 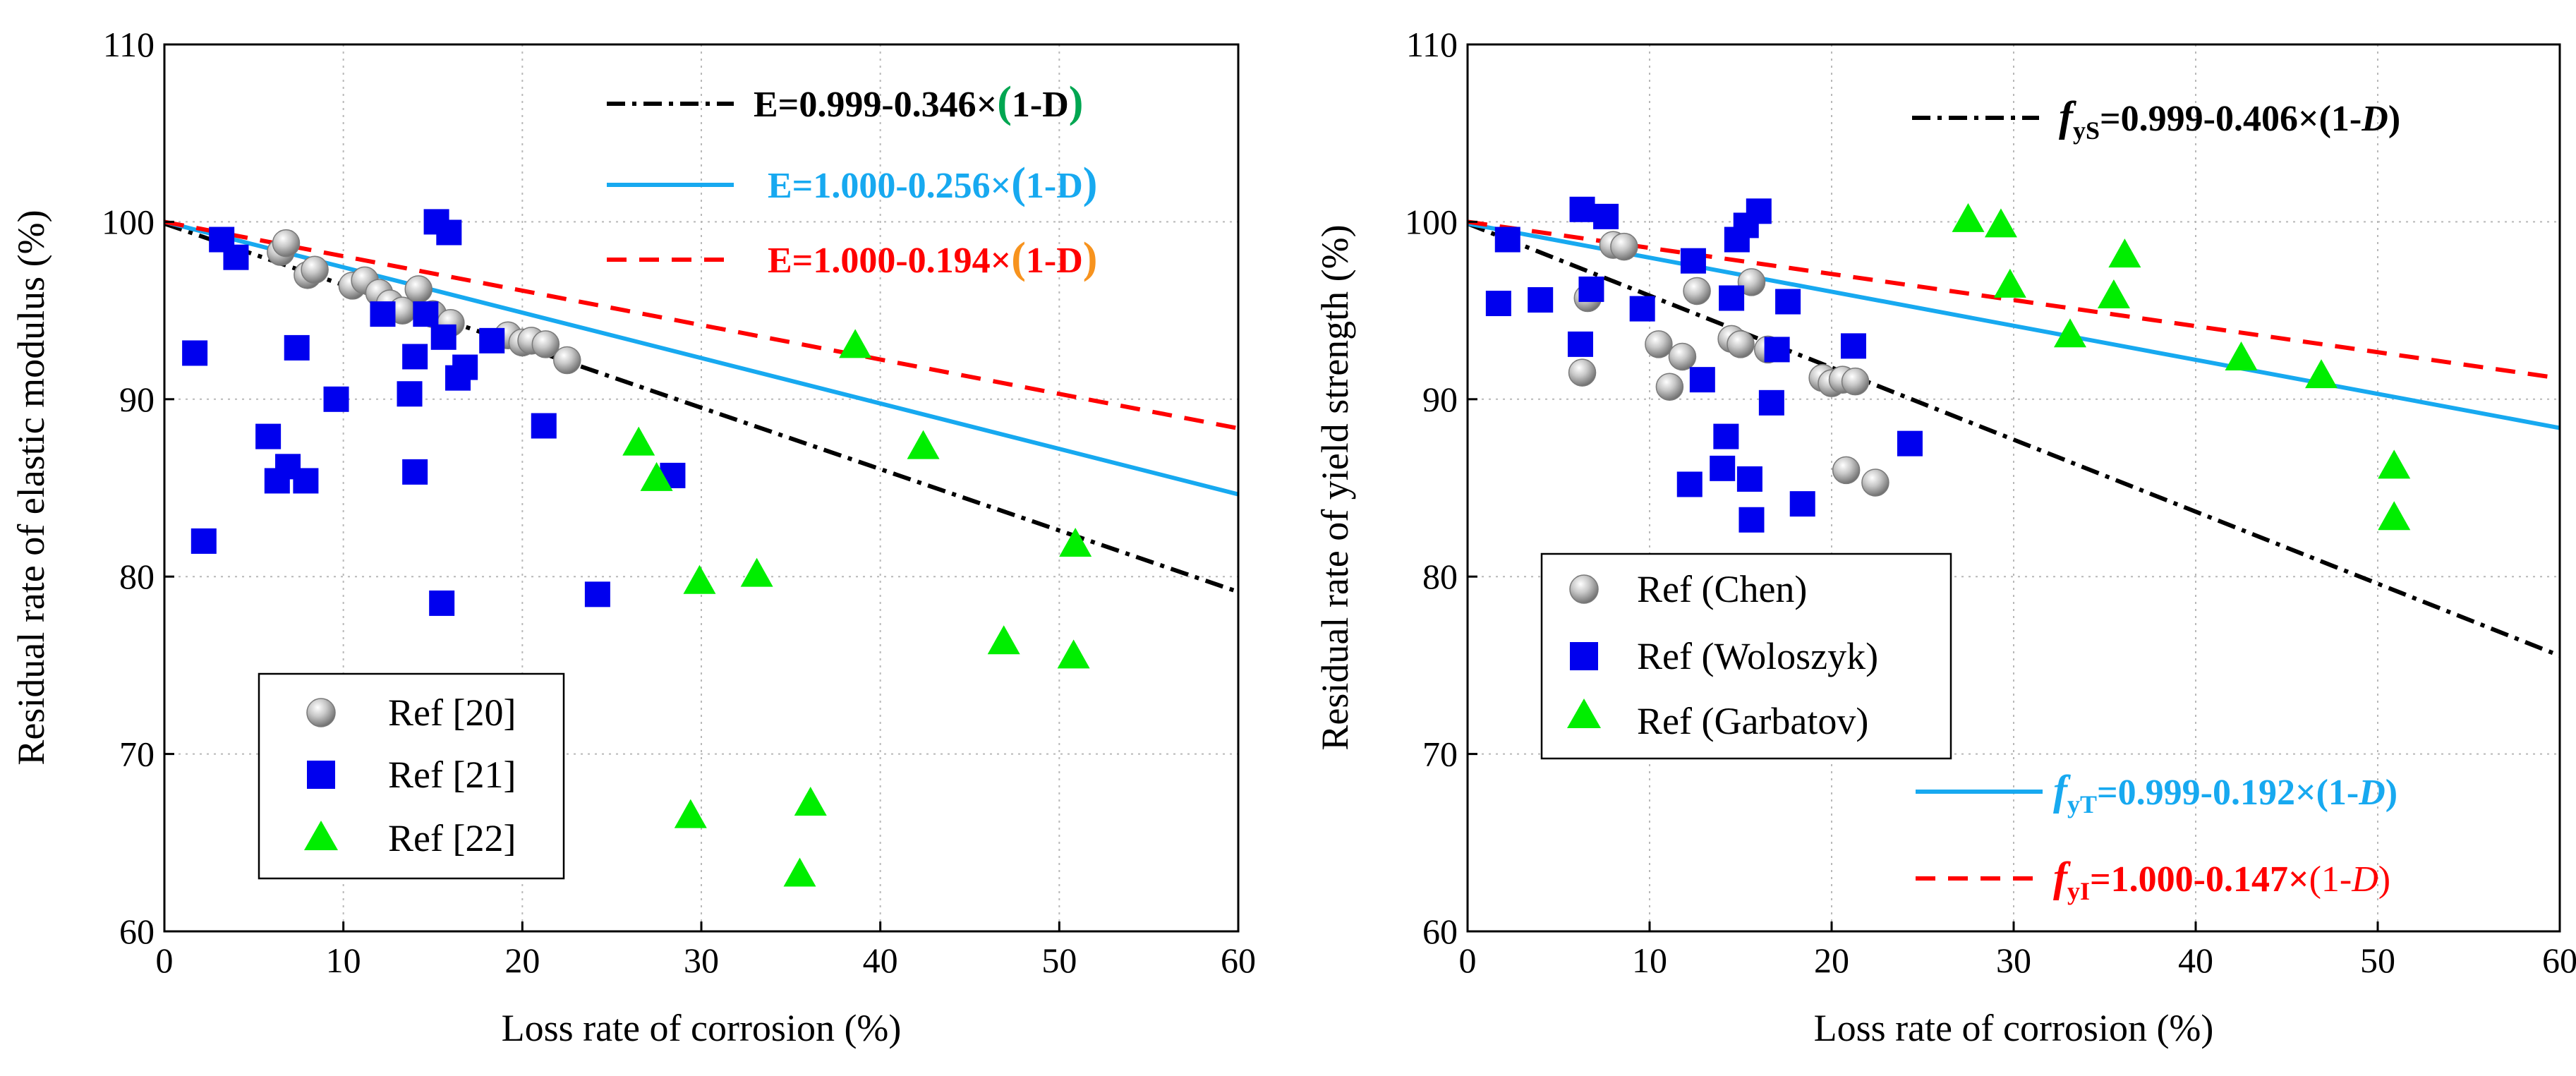 What do you see at coordinates (1440, 576) in the screenshot?
I see `y-tick-label: 80` at bounding box center [1440, 576].